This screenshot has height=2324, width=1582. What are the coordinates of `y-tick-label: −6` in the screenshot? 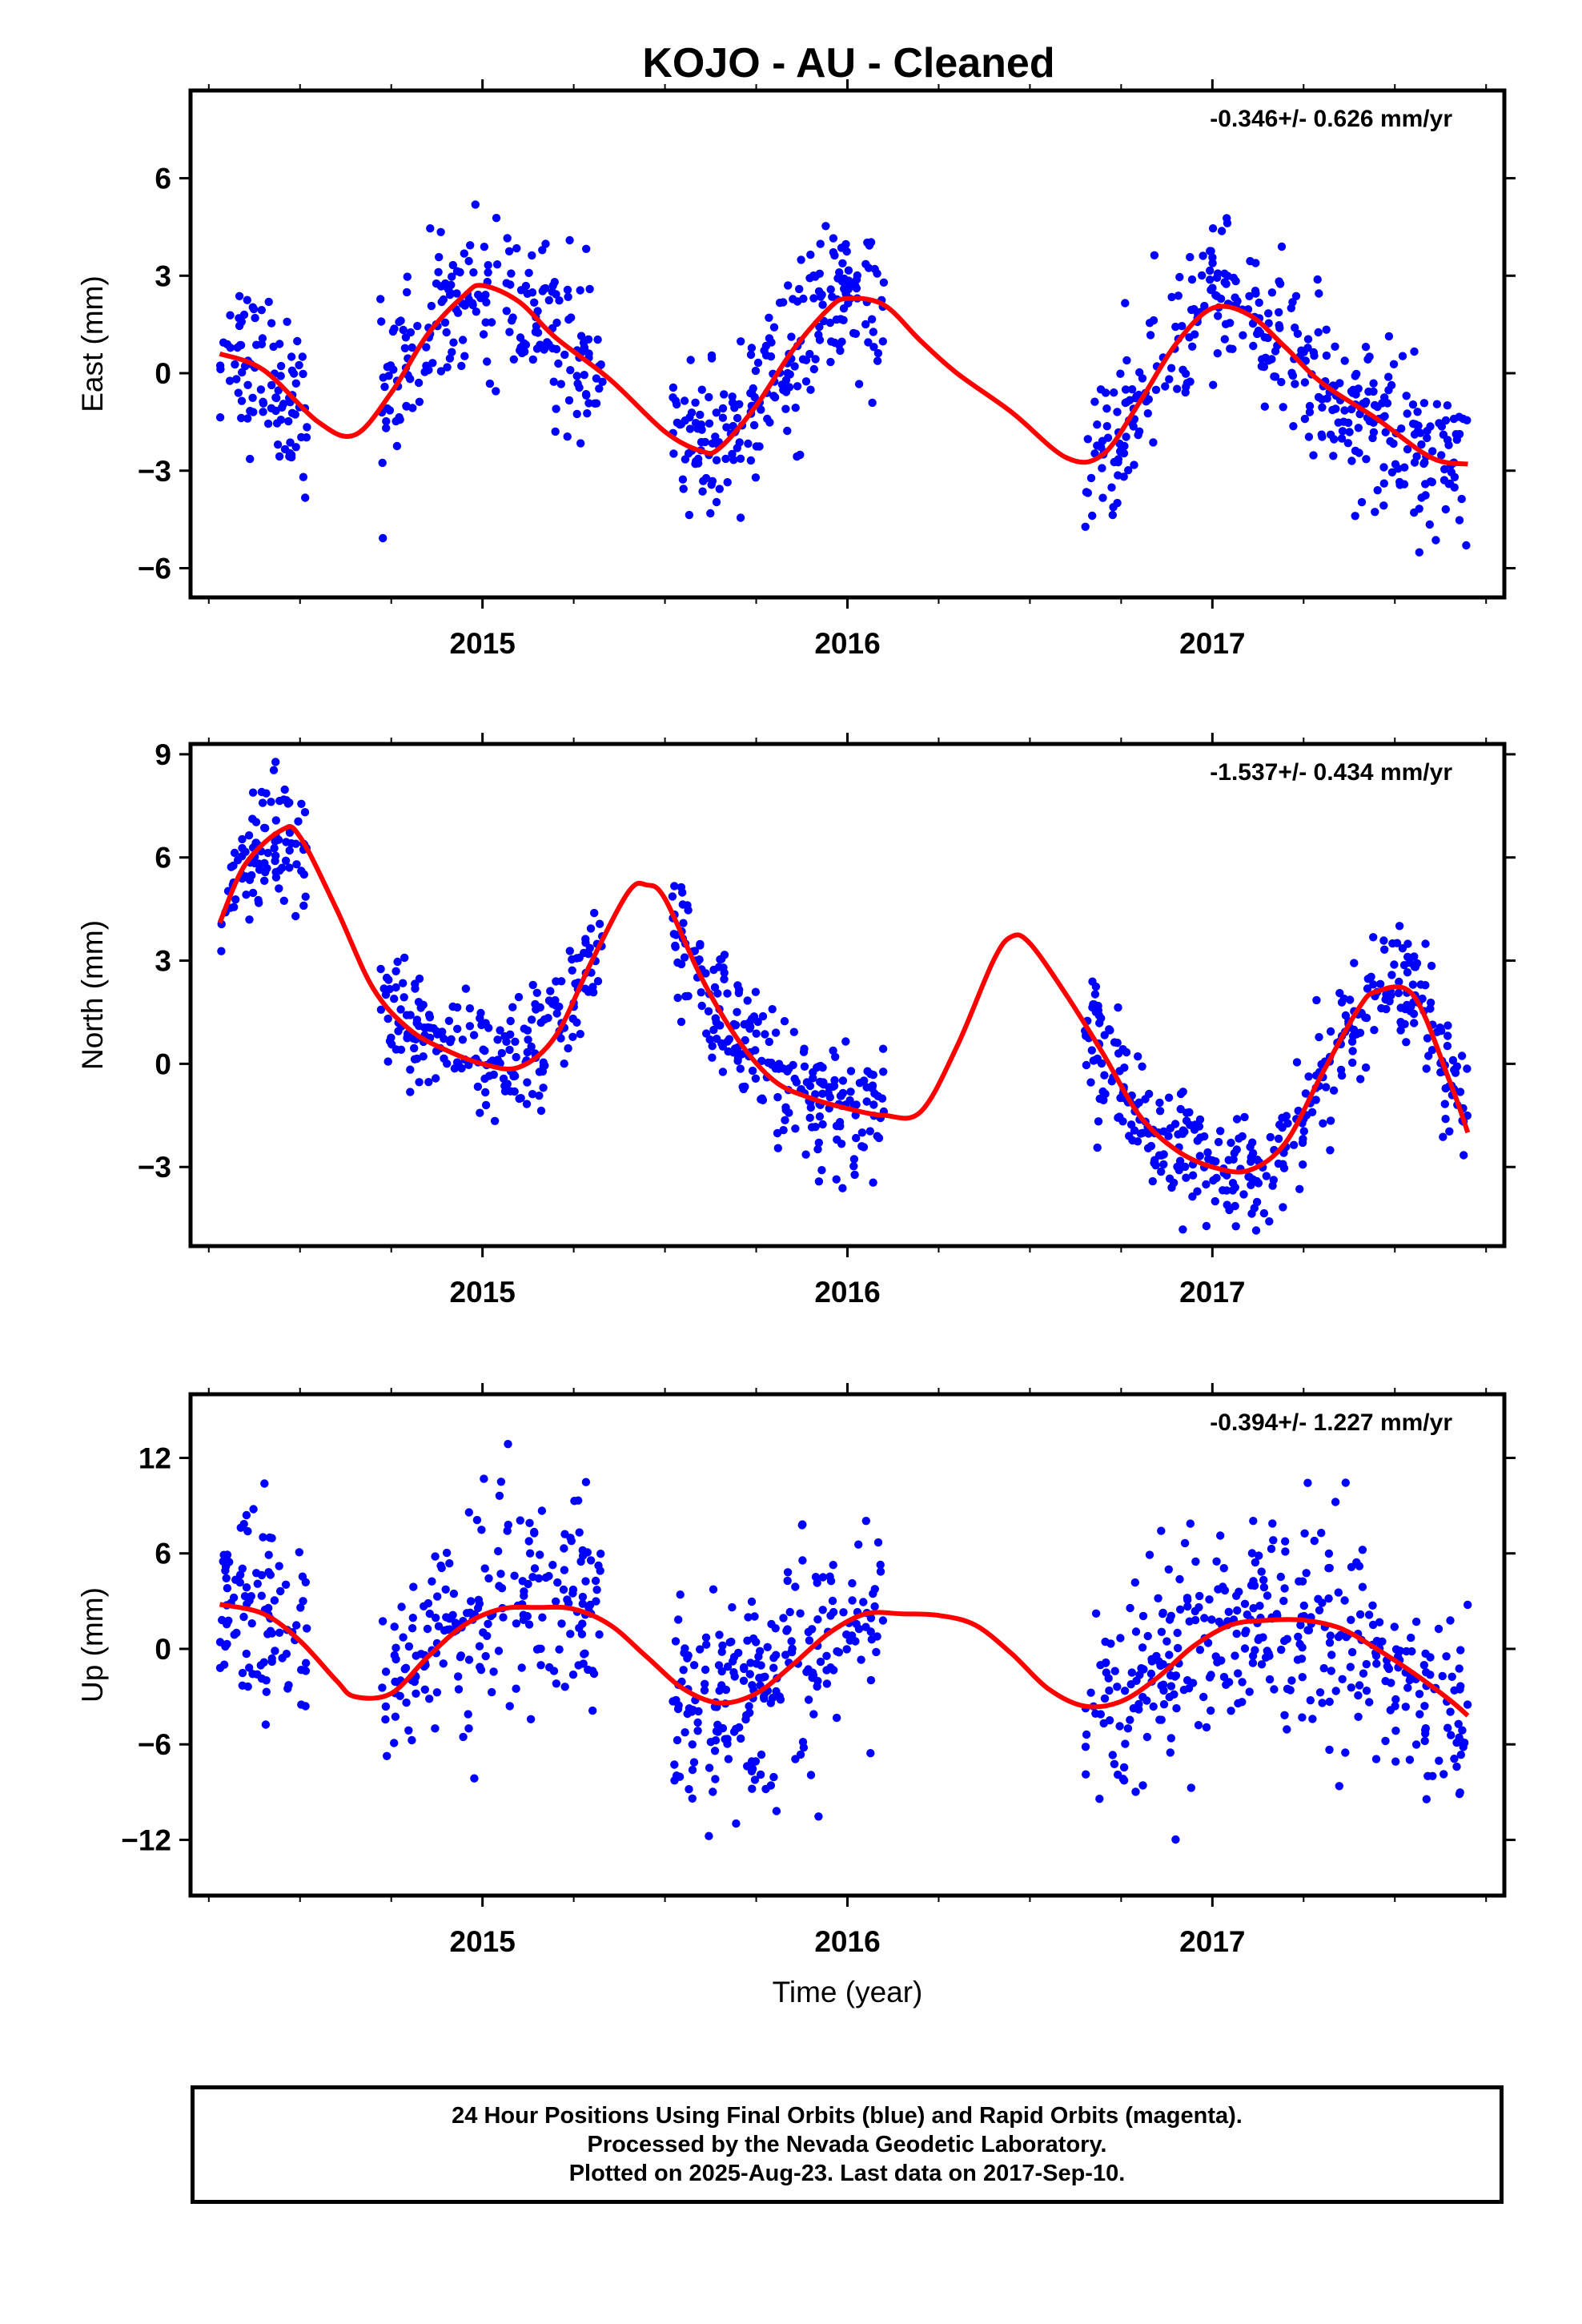 It's located at (154, 568).